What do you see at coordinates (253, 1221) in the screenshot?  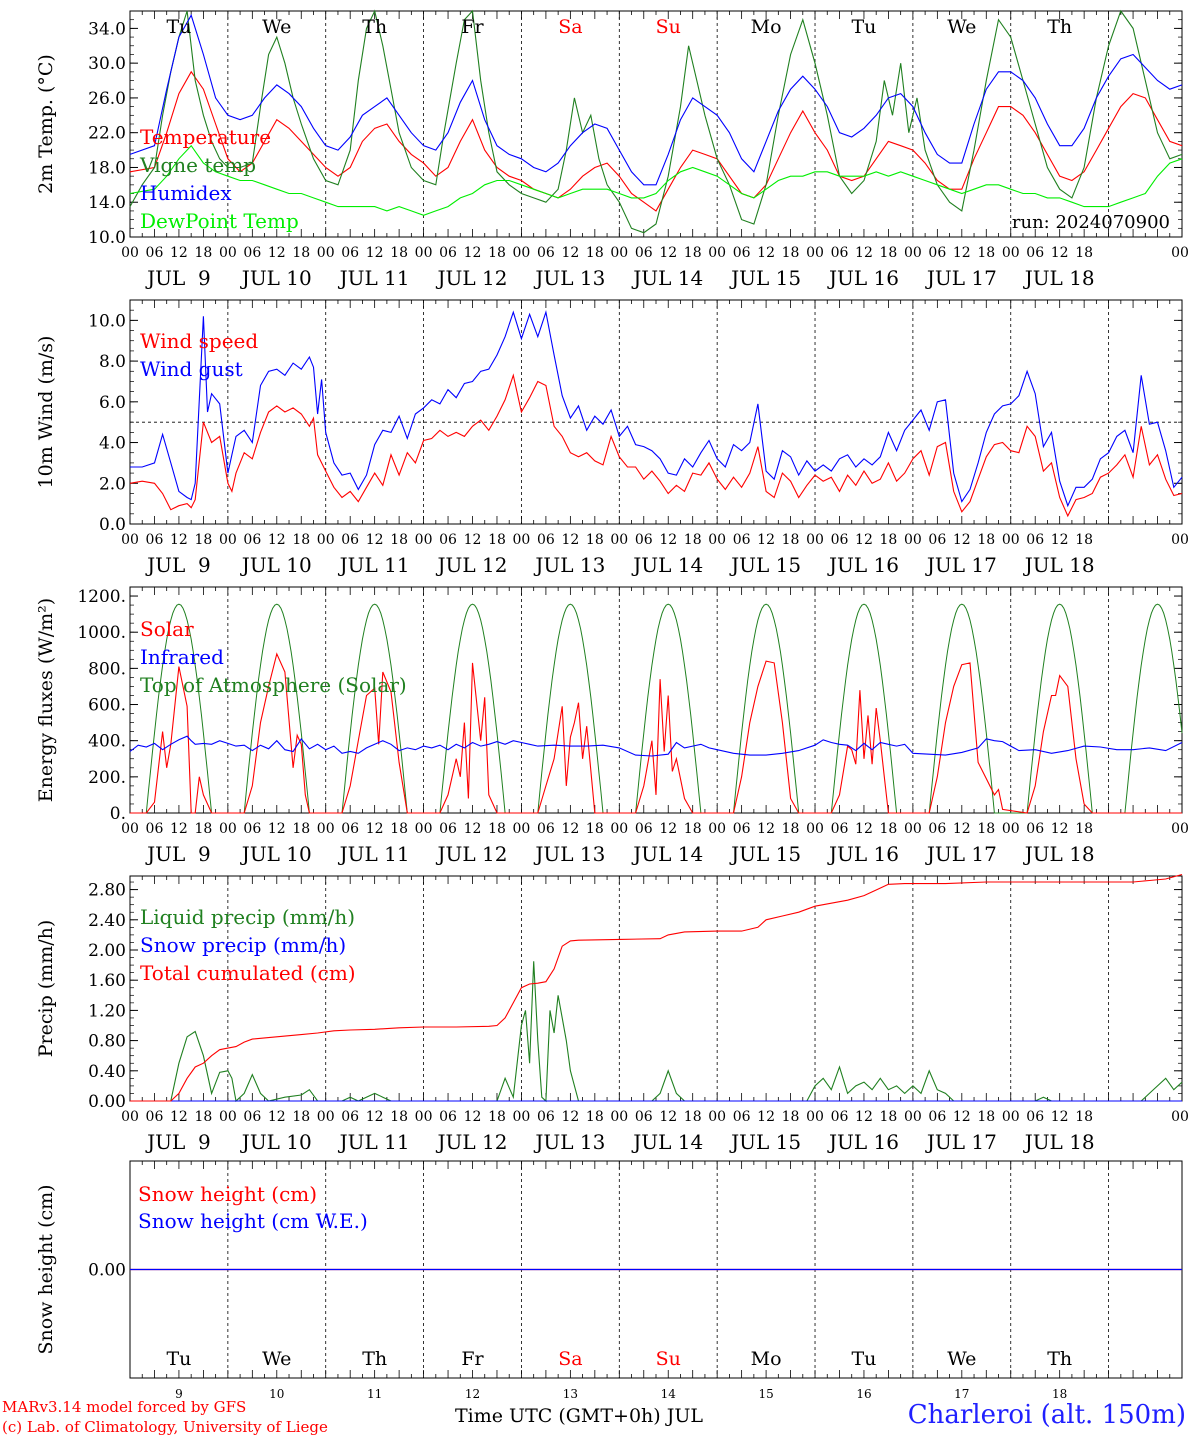 I see `legend-entry: Snow height (cm W.E.)` at bounding box center [253, 1221].